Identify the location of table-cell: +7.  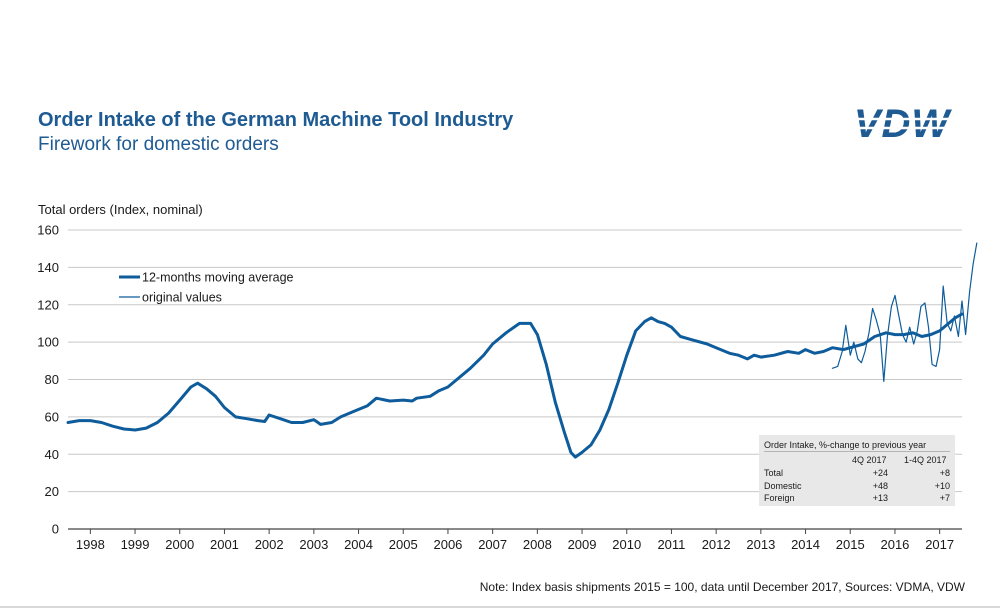
(944, 498).